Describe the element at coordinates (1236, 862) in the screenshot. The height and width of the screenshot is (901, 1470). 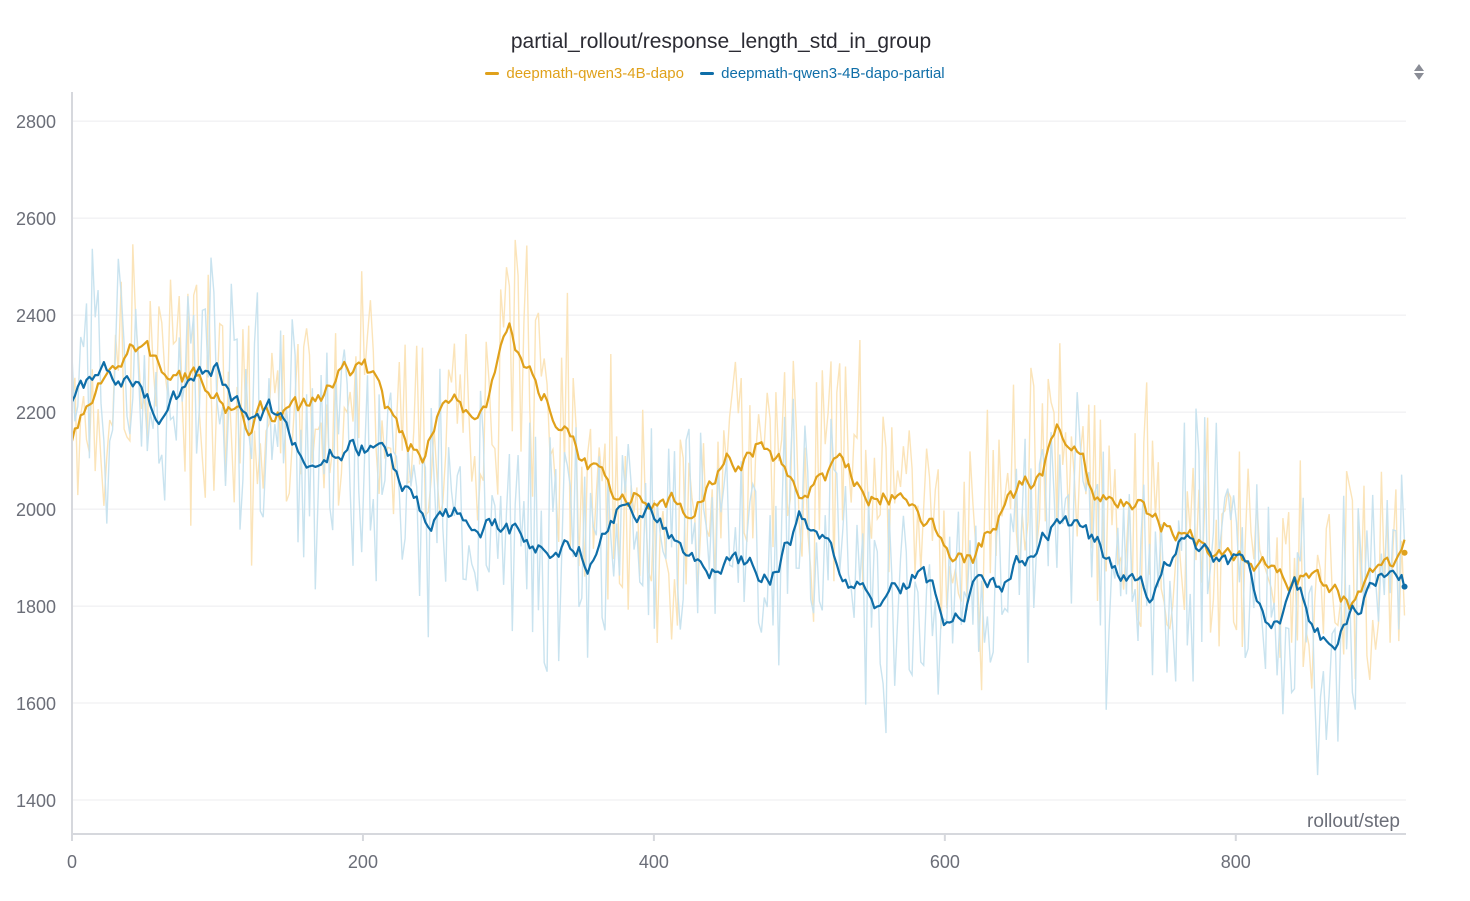
I see `x-tick-label-800: 800` at that location.